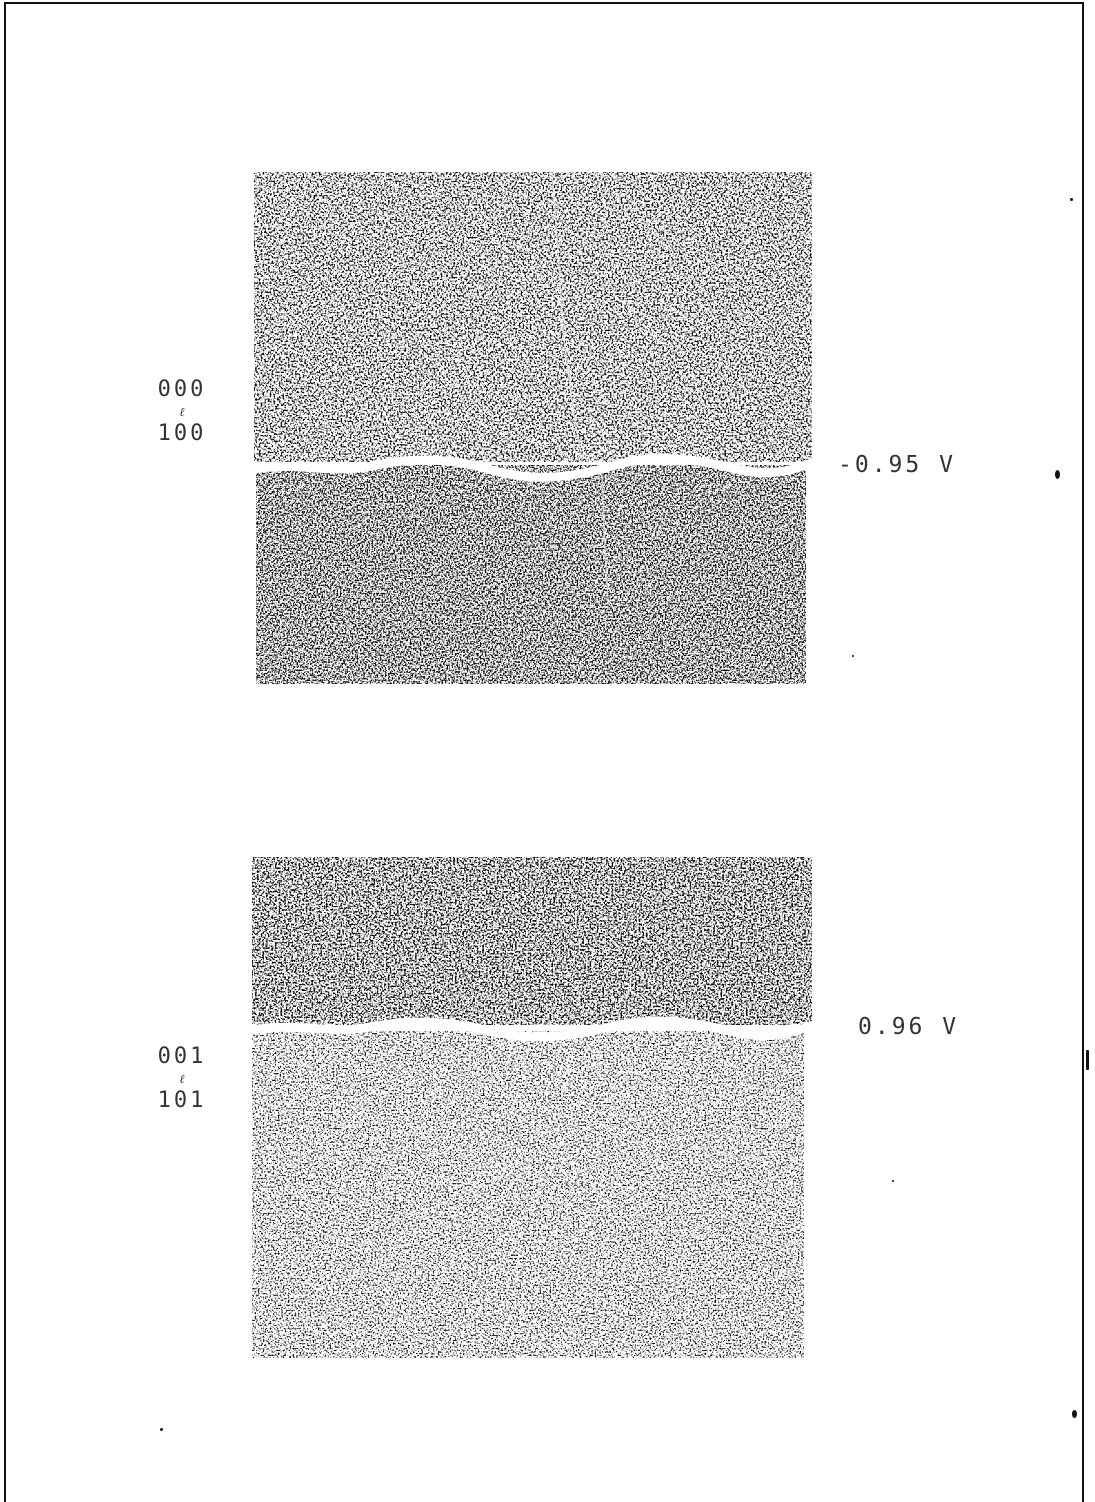  Describe the element at coordinates (909, 1027) in the screenshot. I see `potential-label-bottom: 0.96 V` at that location.